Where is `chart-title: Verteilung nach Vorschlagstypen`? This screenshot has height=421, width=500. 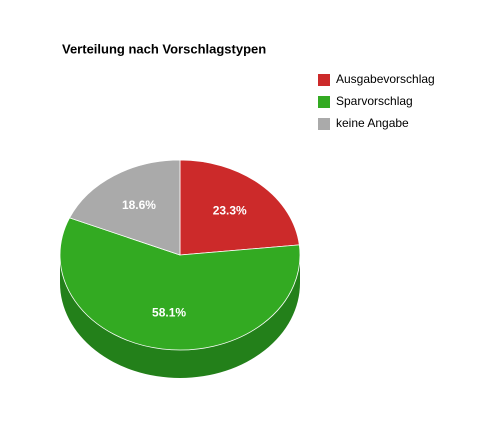
chart-title: Verteilung nach Vorschlagstypen is located at coordinates (164, 48).